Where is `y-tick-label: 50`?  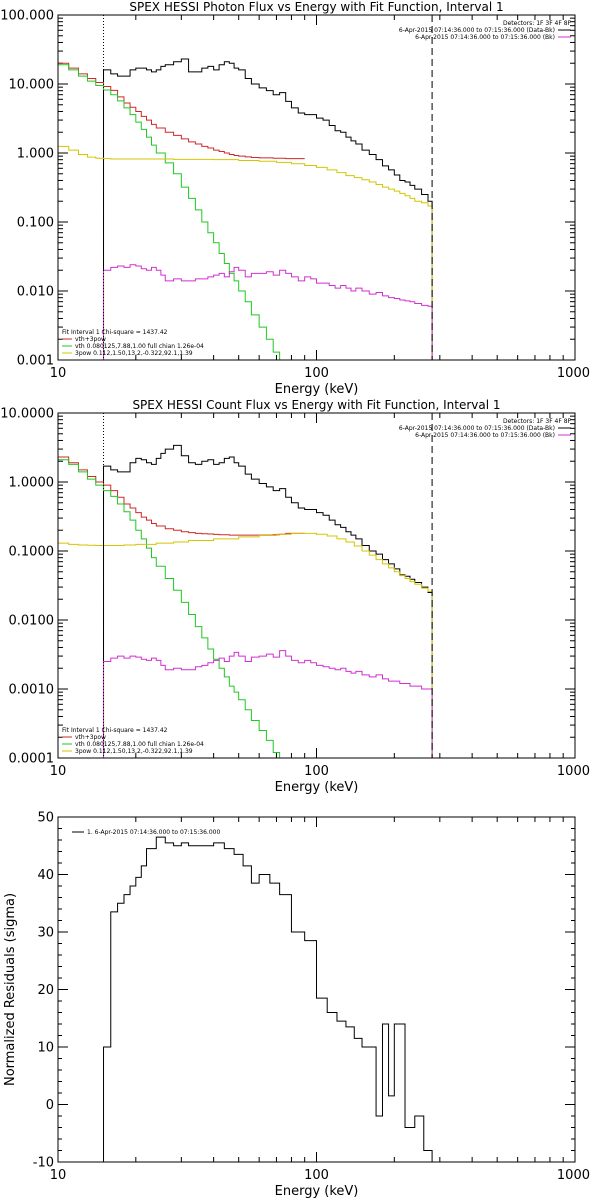
y-tick-label: 50 is located at coordinates (45, 818).